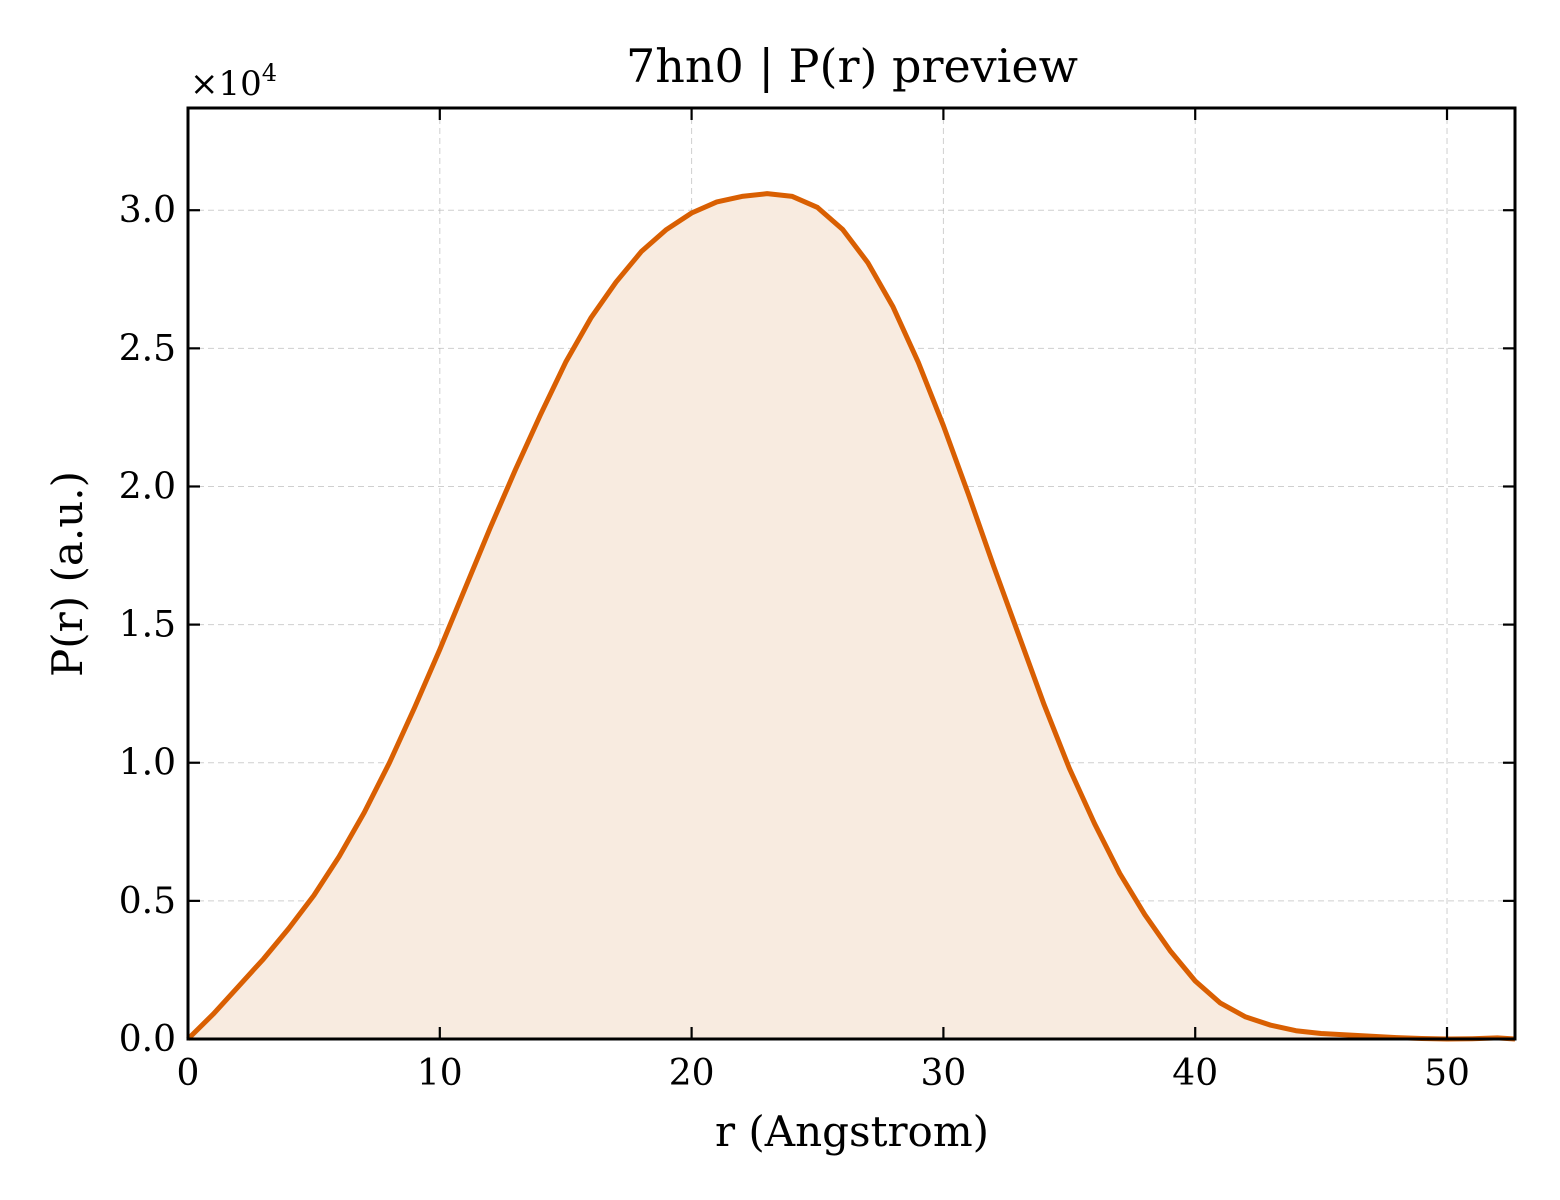 This screenshot has width=1560, height=1200. Describe the element at coordinates (147, 210) in the screenshot. I see `y-tick-label: 3.0` at that location.